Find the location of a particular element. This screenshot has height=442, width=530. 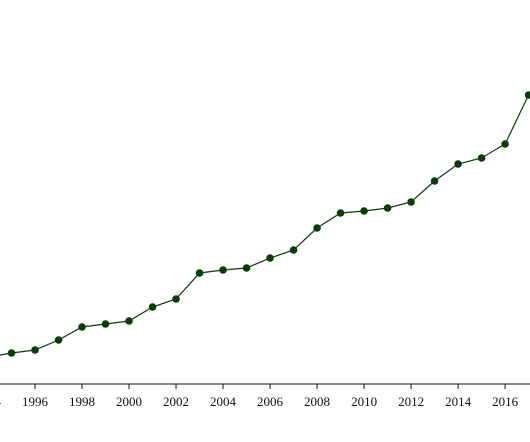

x-tick-label: 2014 is located at coordinates (458, 401).